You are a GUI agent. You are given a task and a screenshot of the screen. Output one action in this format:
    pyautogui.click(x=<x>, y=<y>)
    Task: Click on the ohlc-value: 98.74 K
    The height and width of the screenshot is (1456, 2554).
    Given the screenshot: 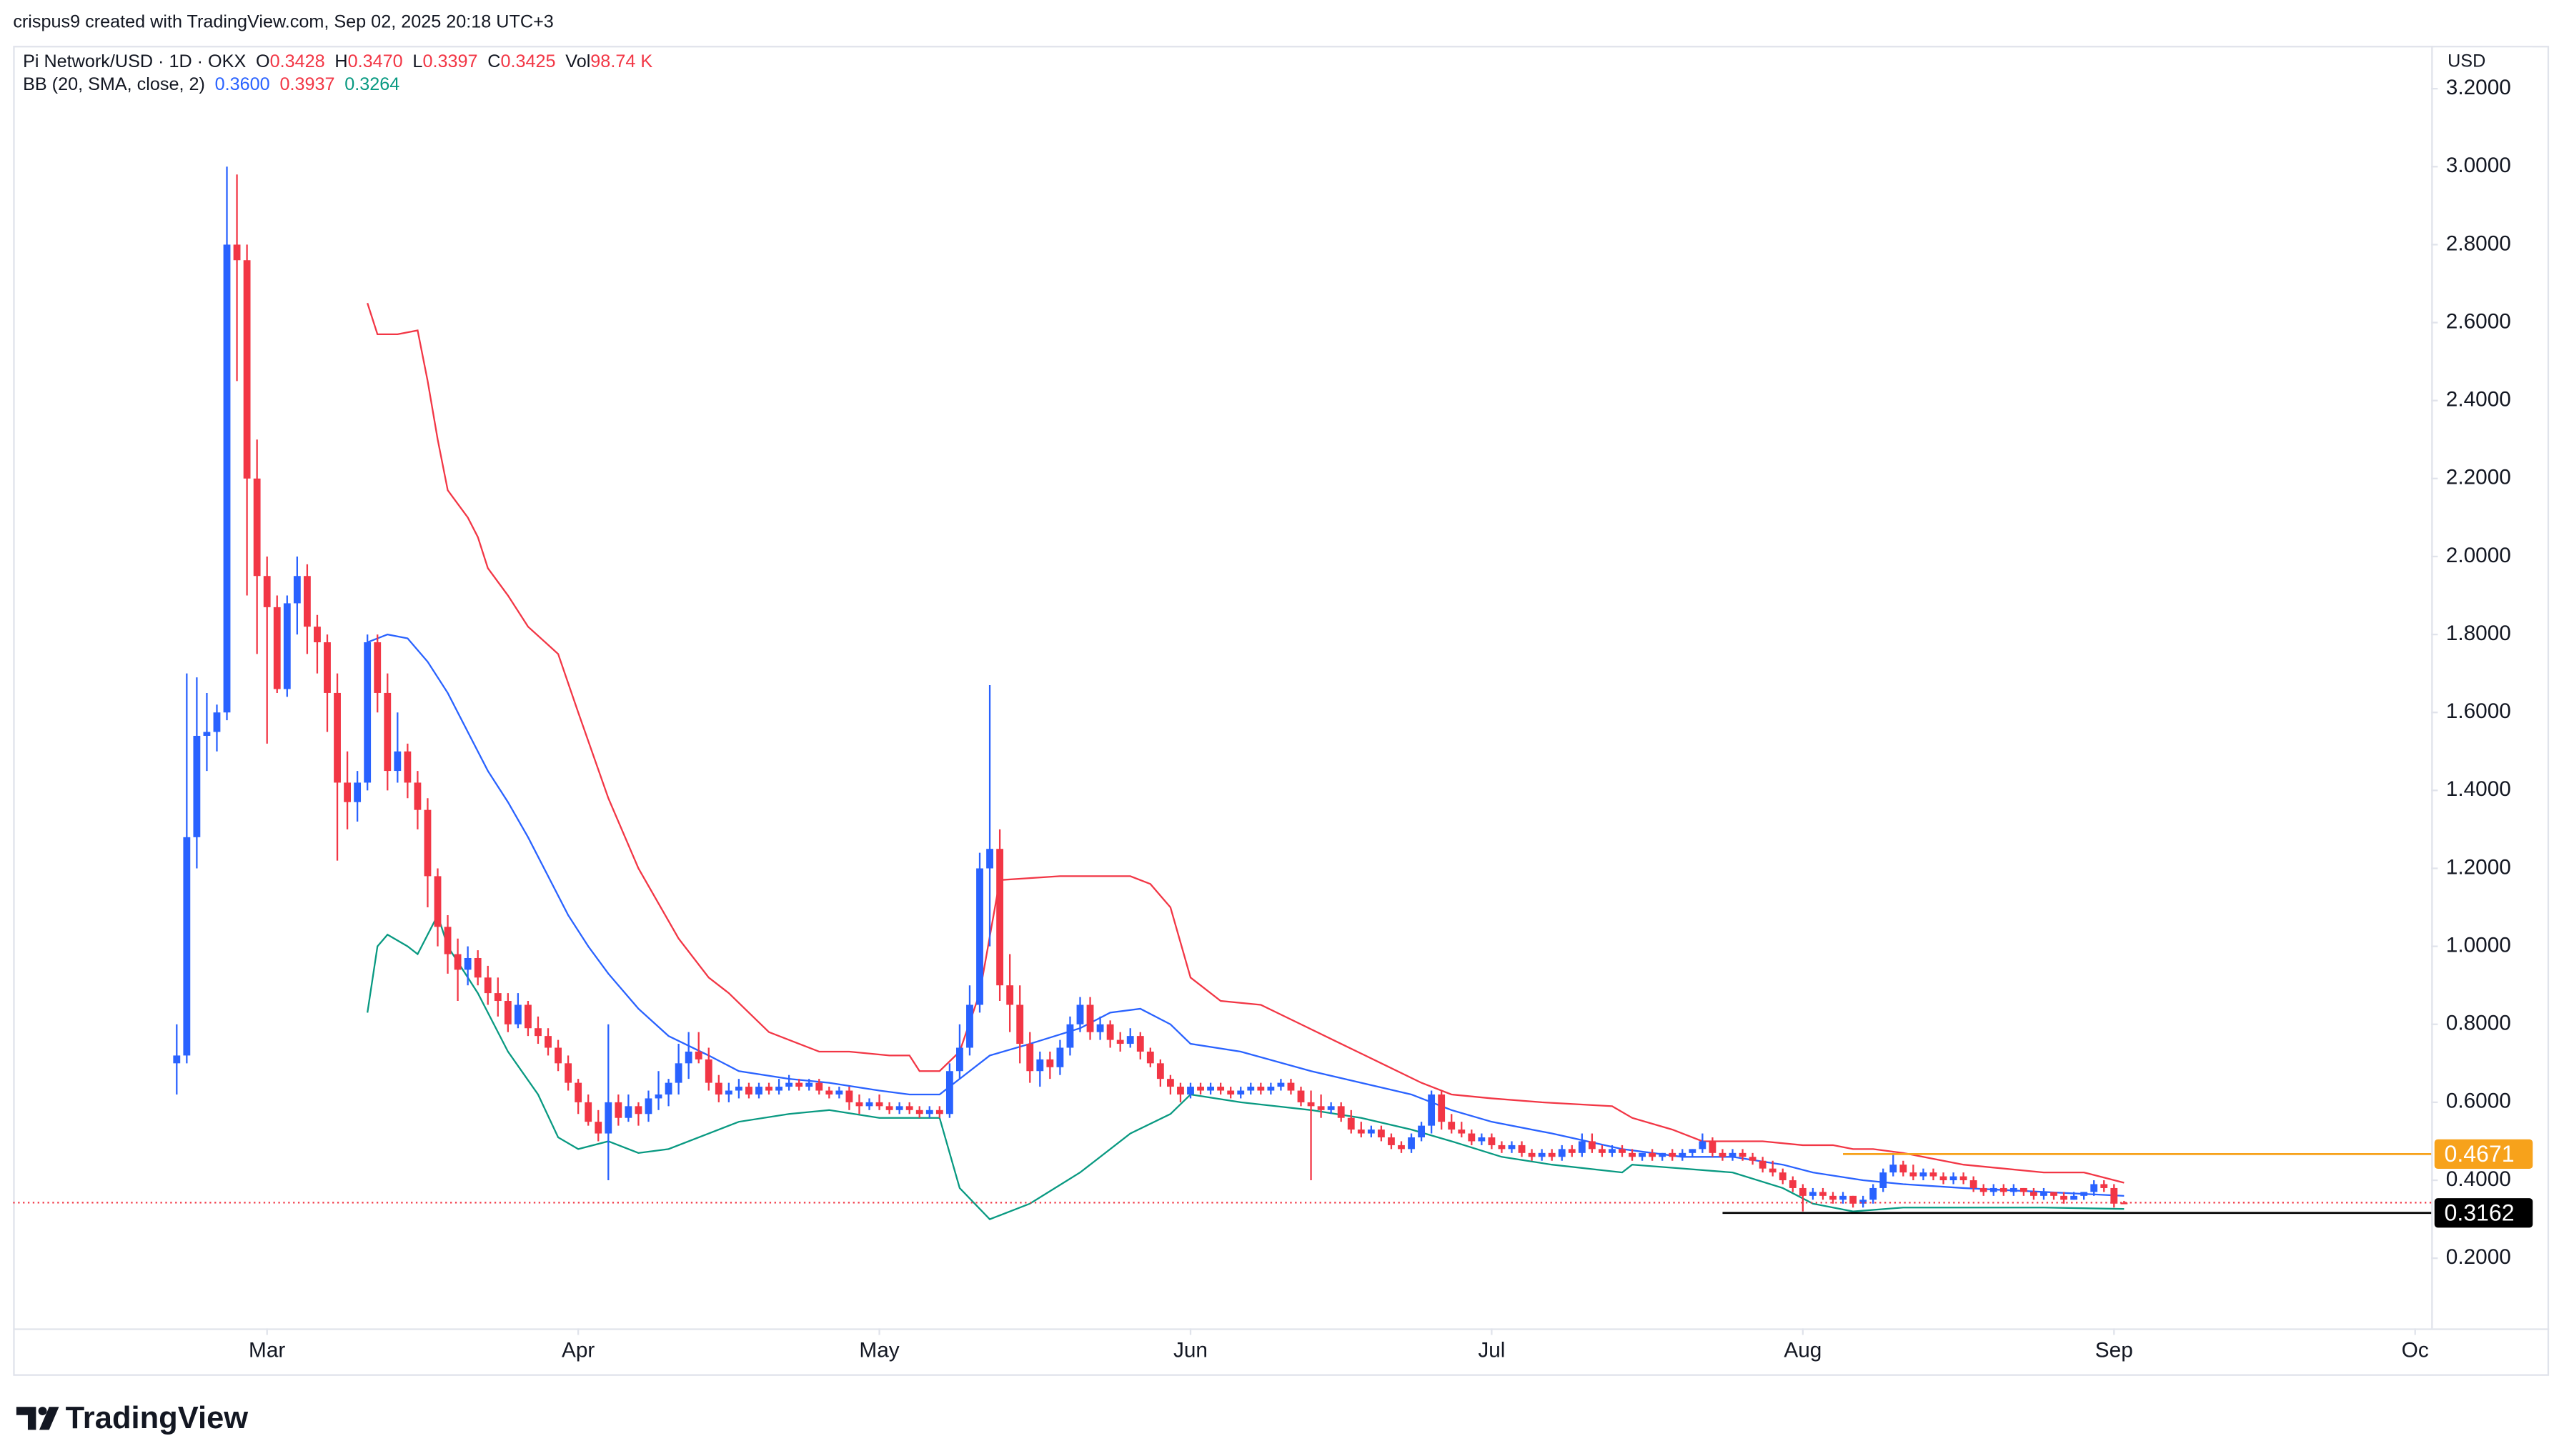 What is the action you would take?
    pyautogui.click(x=621, y=61)
    